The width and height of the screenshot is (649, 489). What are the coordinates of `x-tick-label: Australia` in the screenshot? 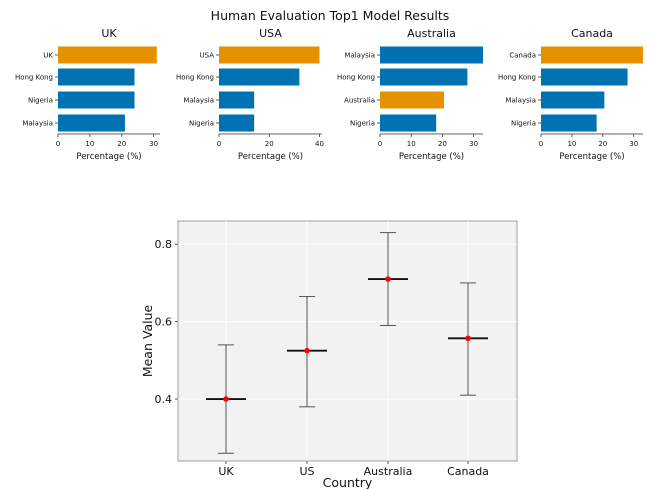 It's located at (388, 471).